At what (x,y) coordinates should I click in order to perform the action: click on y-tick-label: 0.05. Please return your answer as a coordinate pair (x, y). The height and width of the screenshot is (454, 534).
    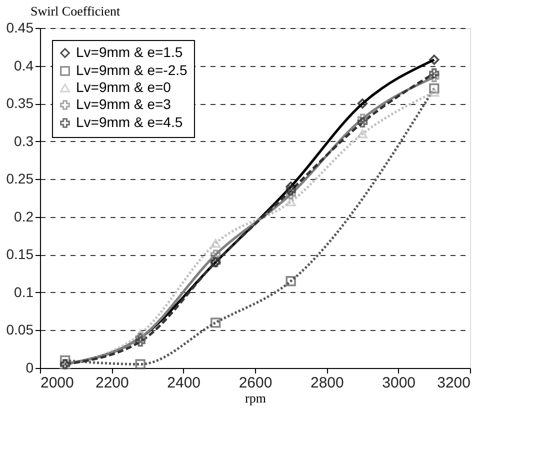
    Looking at the image, I should click on (20, 330).